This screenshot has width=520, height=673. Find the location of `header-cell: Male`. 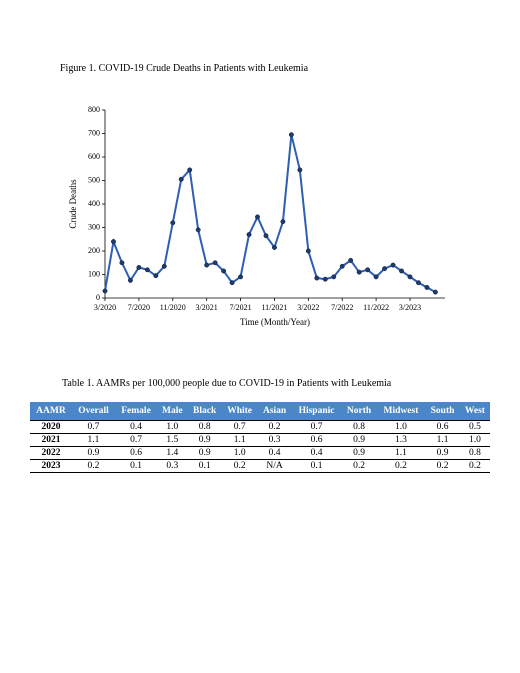

header-cell: Male is located at coordinates (172, 411).